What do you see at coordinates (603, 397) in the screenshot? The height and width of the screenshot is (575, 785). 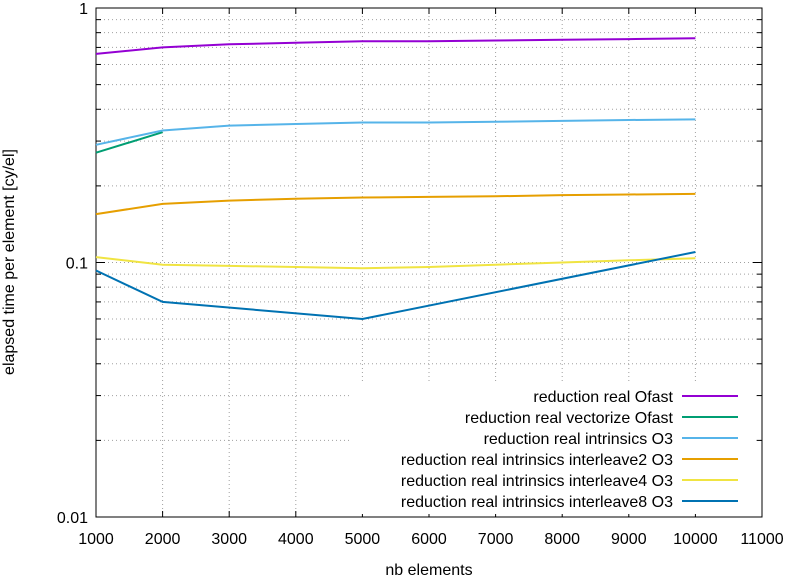 I see `legend-label: reduction real Ofast` at bounding box center [603, 397].